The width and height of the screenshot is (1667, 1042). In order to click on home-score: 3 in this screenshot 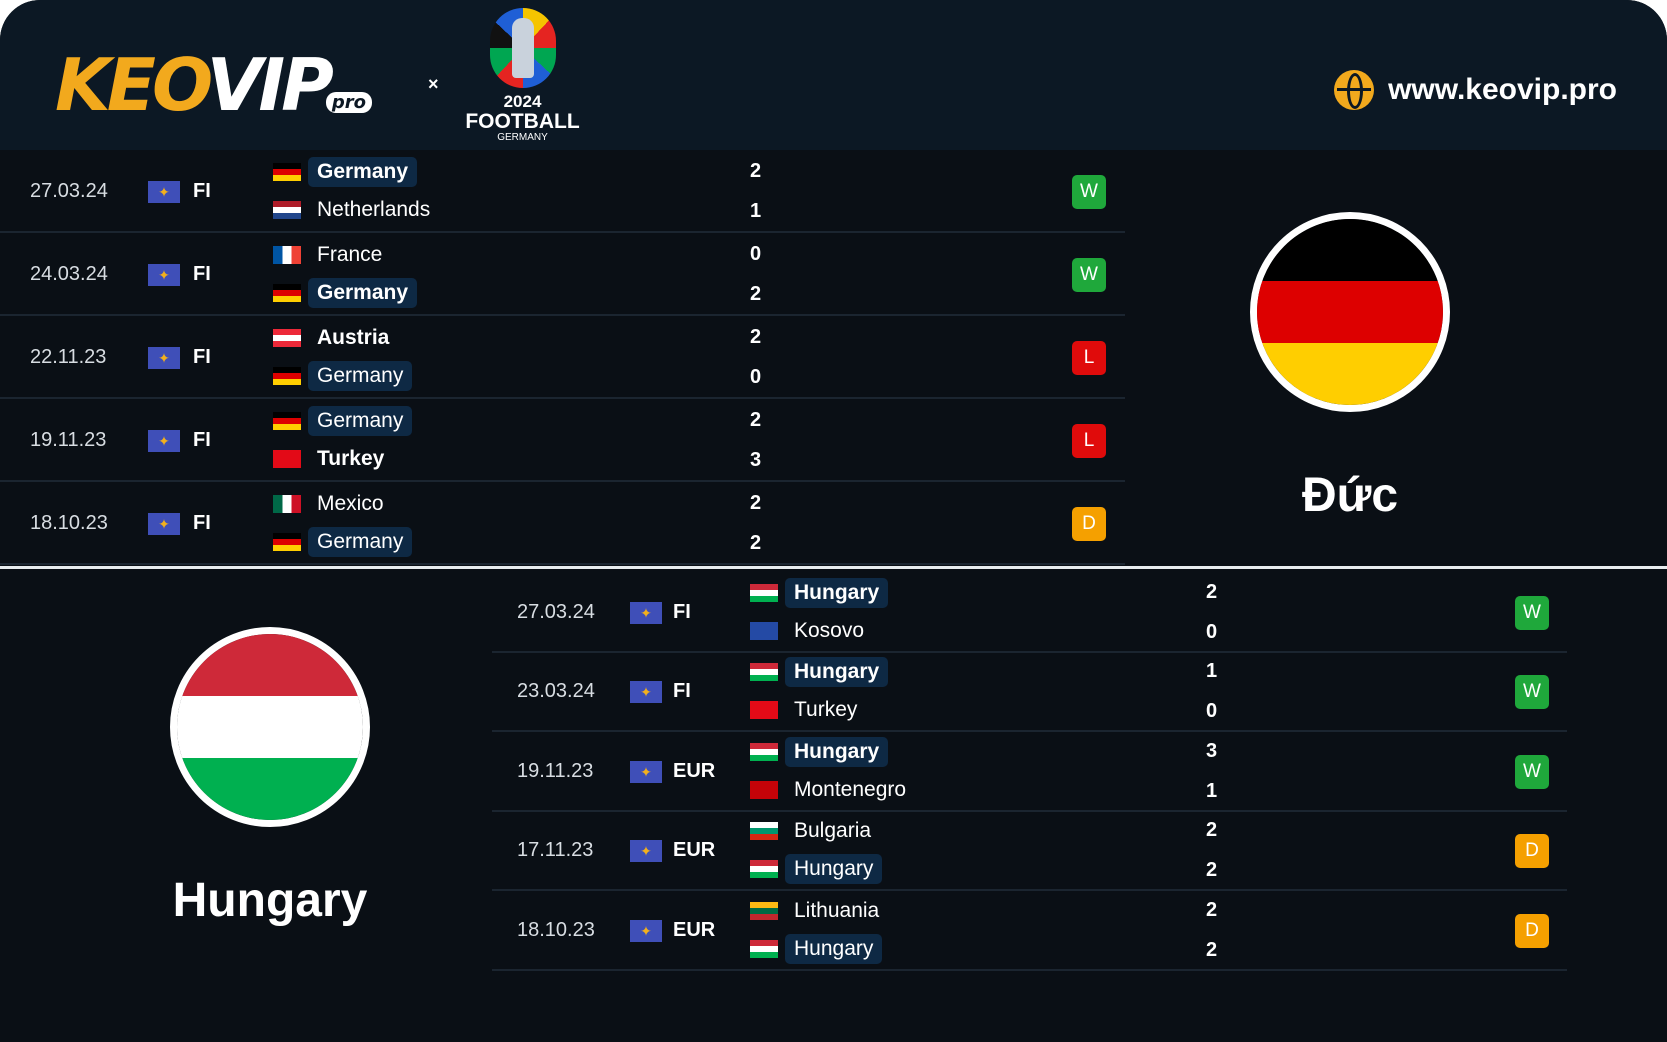, I will do `click(1212, 750)`.